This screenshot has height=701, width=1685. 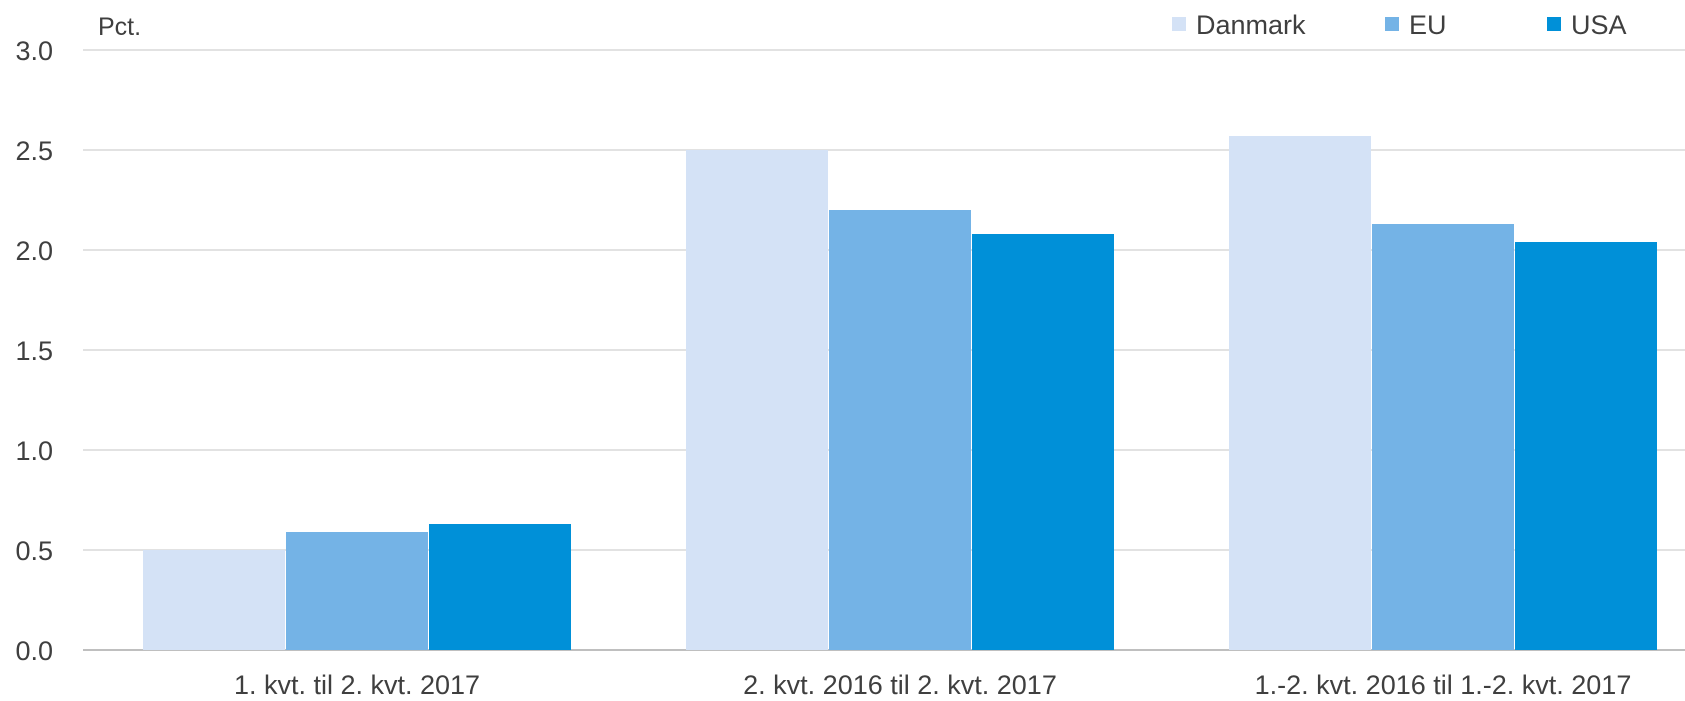 I want to click on legend-item-danmark: Danmark, so click(x=1239, y=25).